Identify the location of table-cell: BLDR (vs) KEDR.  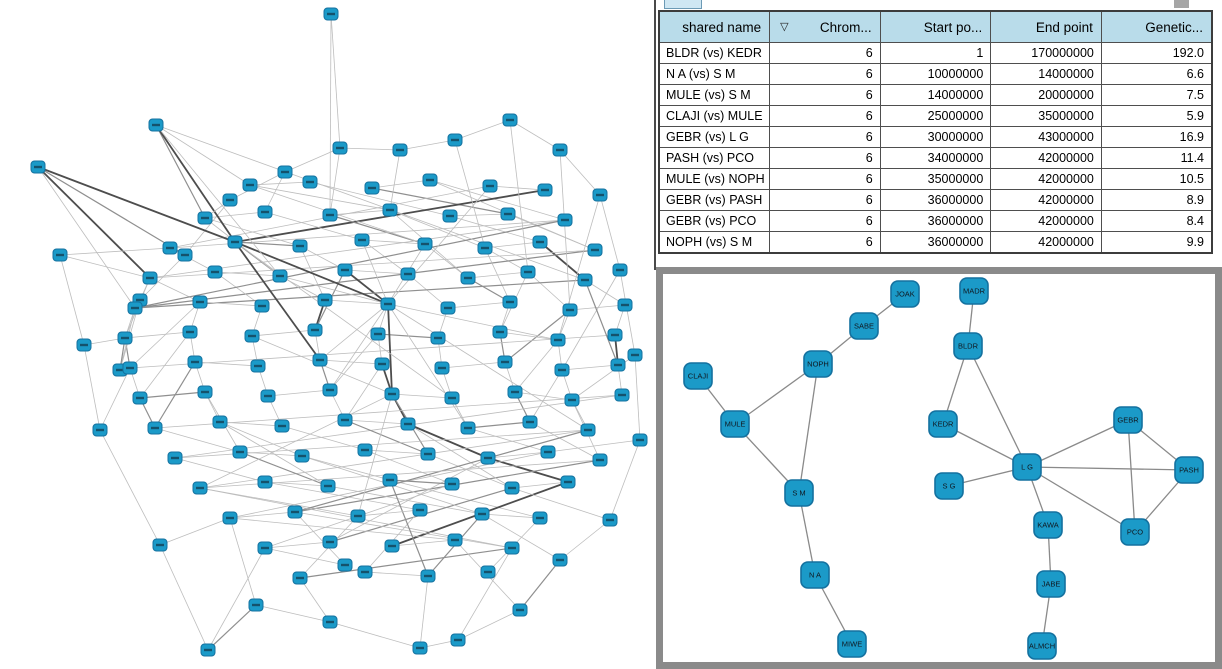
(714, 53).